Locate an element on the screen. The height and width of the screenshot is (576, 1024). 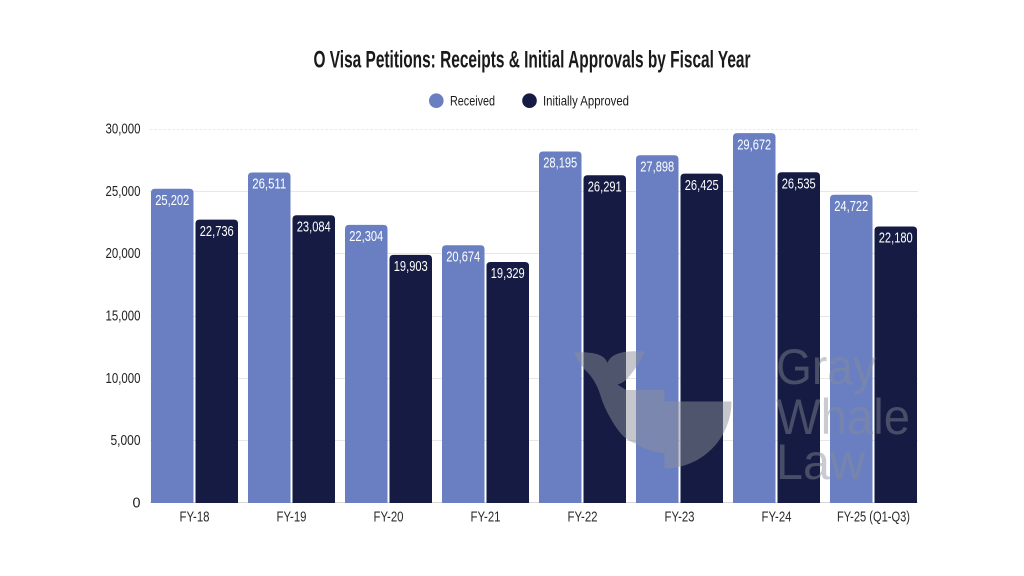
svg-text: 0 is located at coordinates (137, 504).